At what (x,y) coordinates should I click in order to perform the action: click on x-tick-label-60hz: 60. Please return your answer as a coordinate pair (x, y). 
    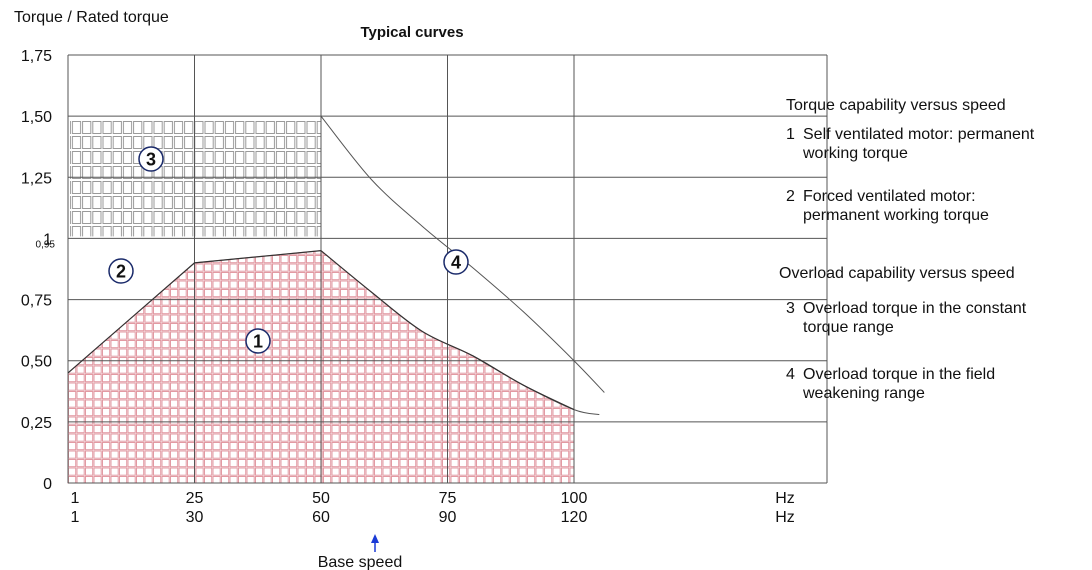
    Looking at the image, I should click on (321, 517).